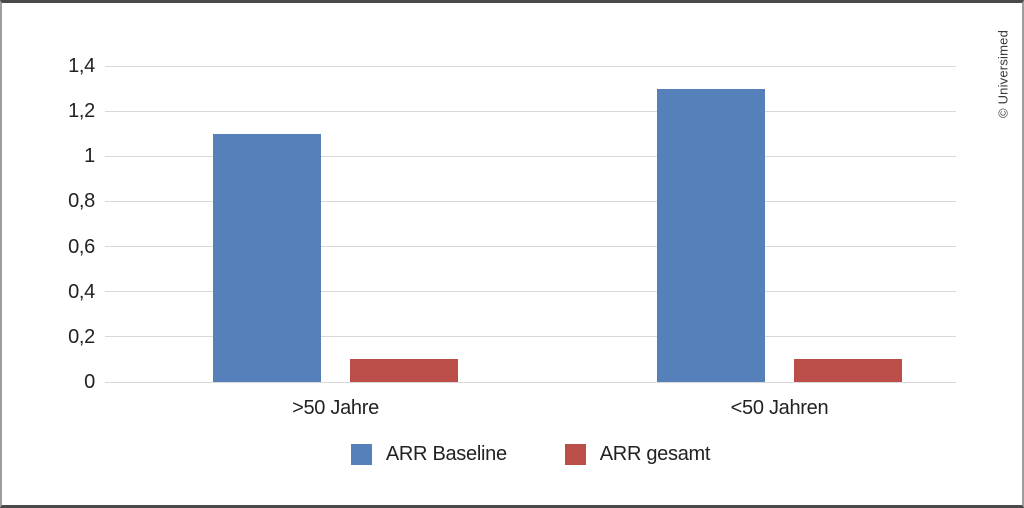 The width and height of the screenshot is (1024, 508). What do you see at coordinates (1003, 74) in the screenshot?
I see `copyright-credit: © Universimed` at bounding box center [1003, 74].